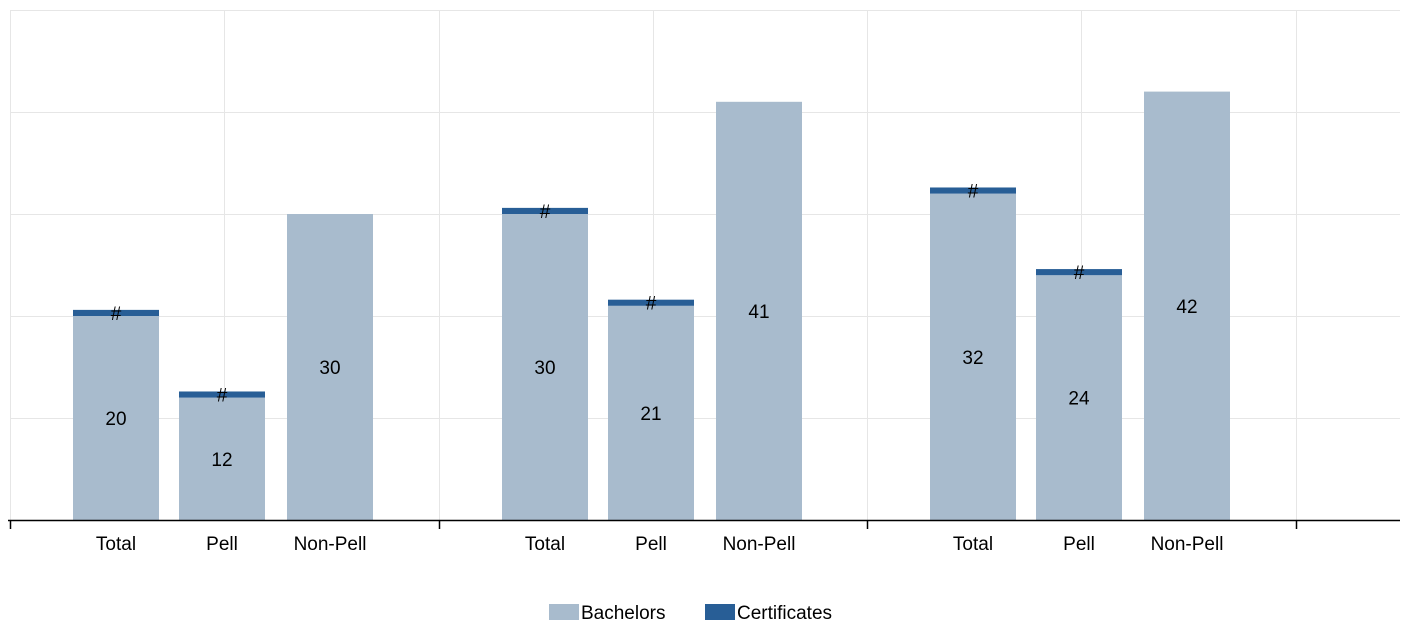  I want to click on data-label-bachelors-g2-non-pell: 42, so click(1186, 307).